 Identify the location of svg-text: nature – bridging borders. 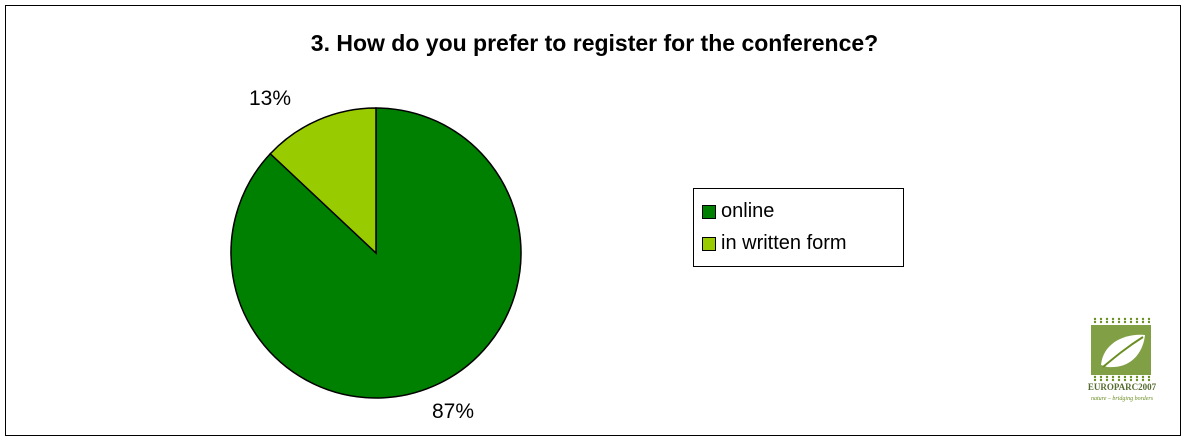
(1122, 399).